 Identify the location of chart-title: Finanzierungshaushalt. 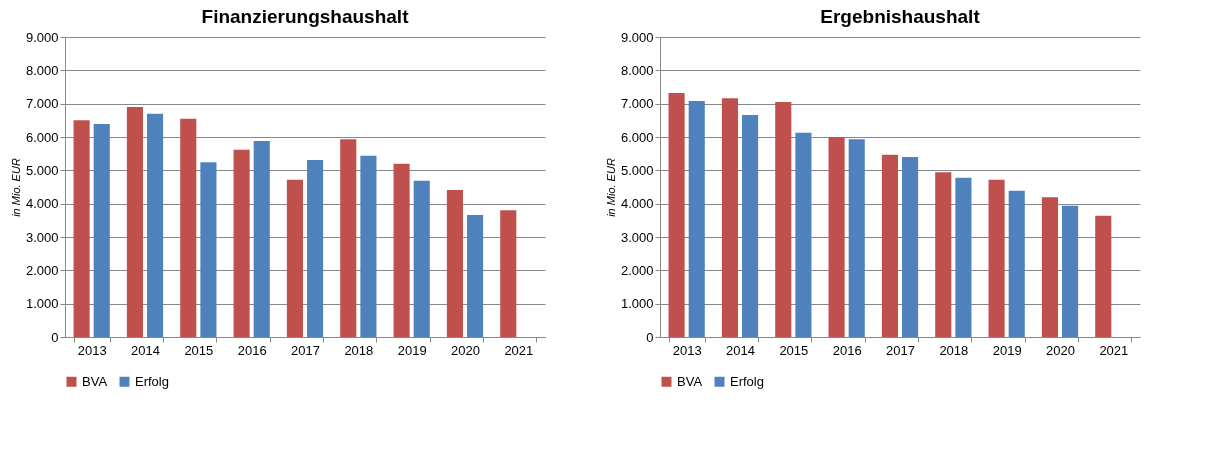
(305, 16).